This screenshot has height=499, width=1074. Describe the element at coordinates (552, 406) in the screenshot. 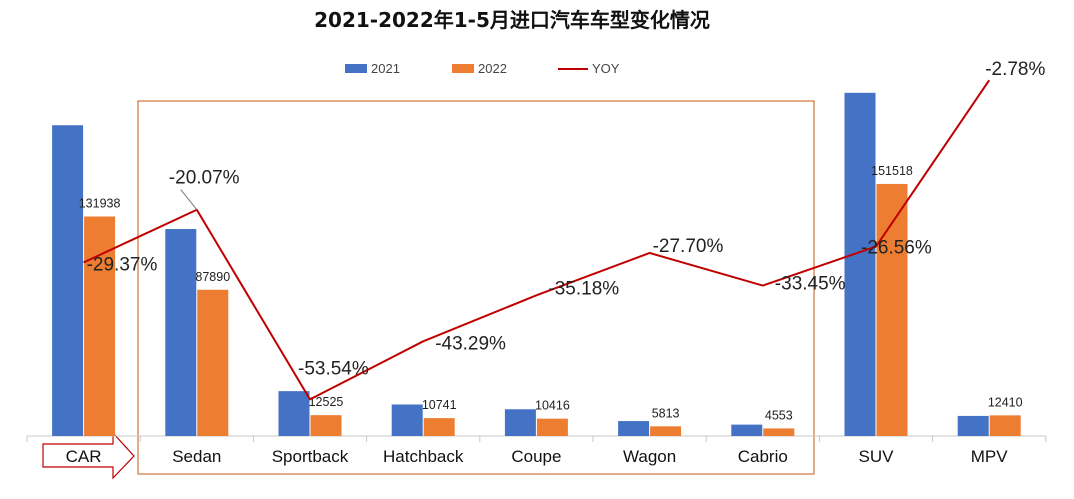

I see `bar-value-label-coupe: 10416` at that location.